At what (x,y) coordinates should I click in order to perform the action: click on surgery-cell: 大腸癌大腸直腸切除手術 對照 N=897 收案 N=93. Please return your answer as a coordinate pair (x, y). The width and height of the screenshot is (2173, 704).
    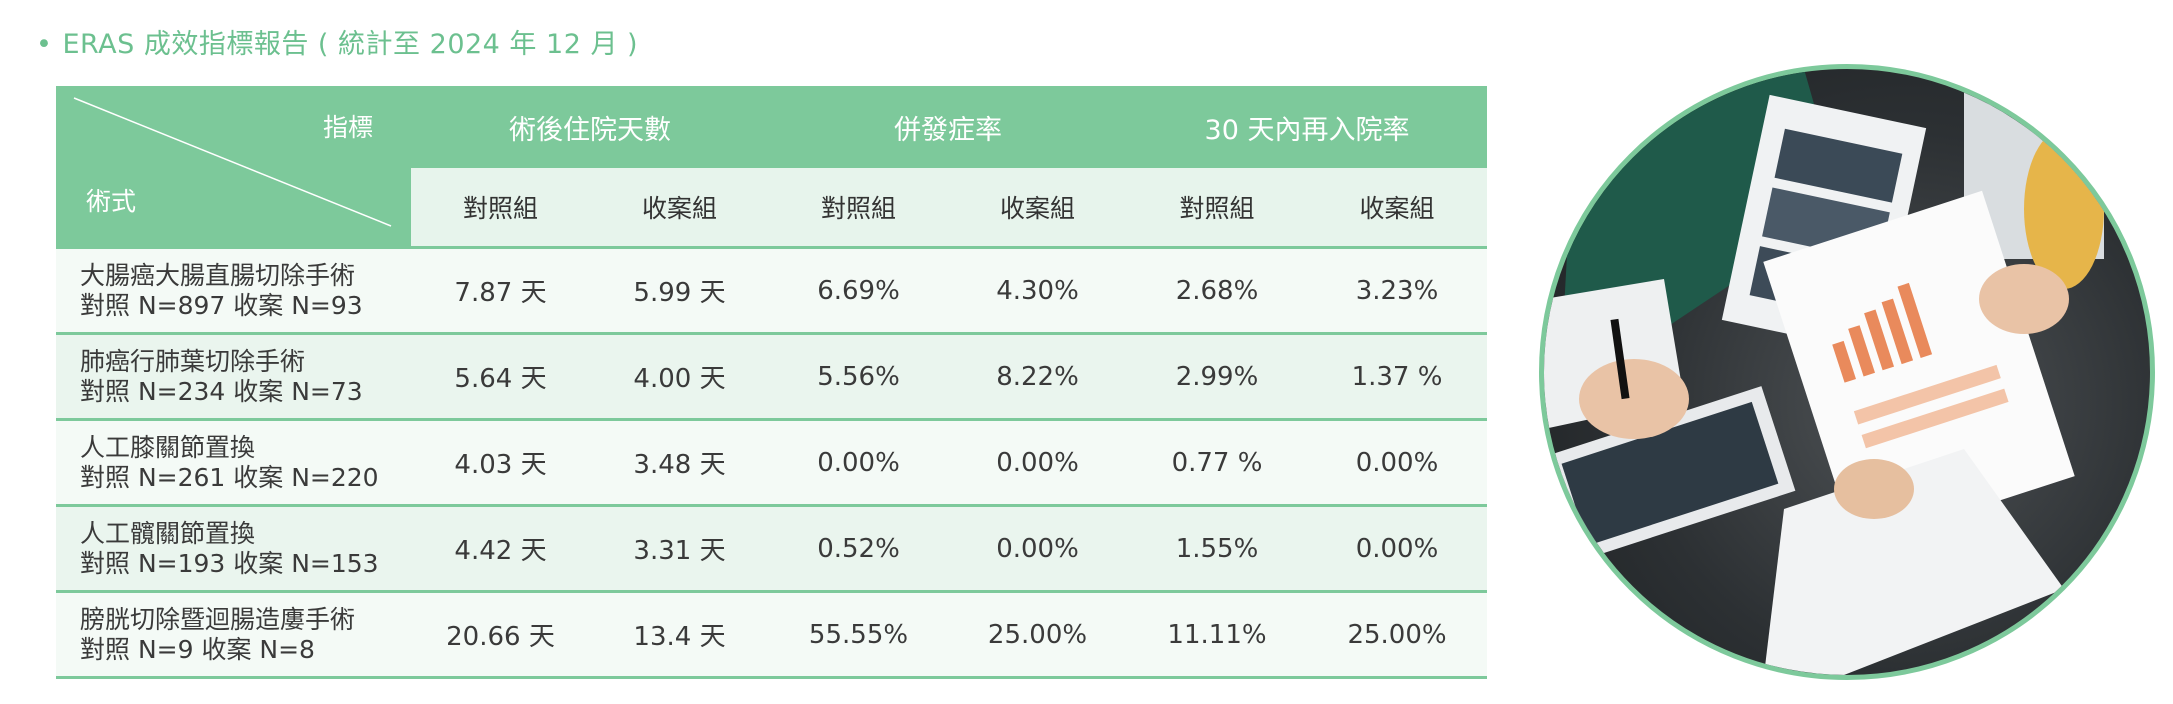
    Looking at the image, I should click on (233, 290).